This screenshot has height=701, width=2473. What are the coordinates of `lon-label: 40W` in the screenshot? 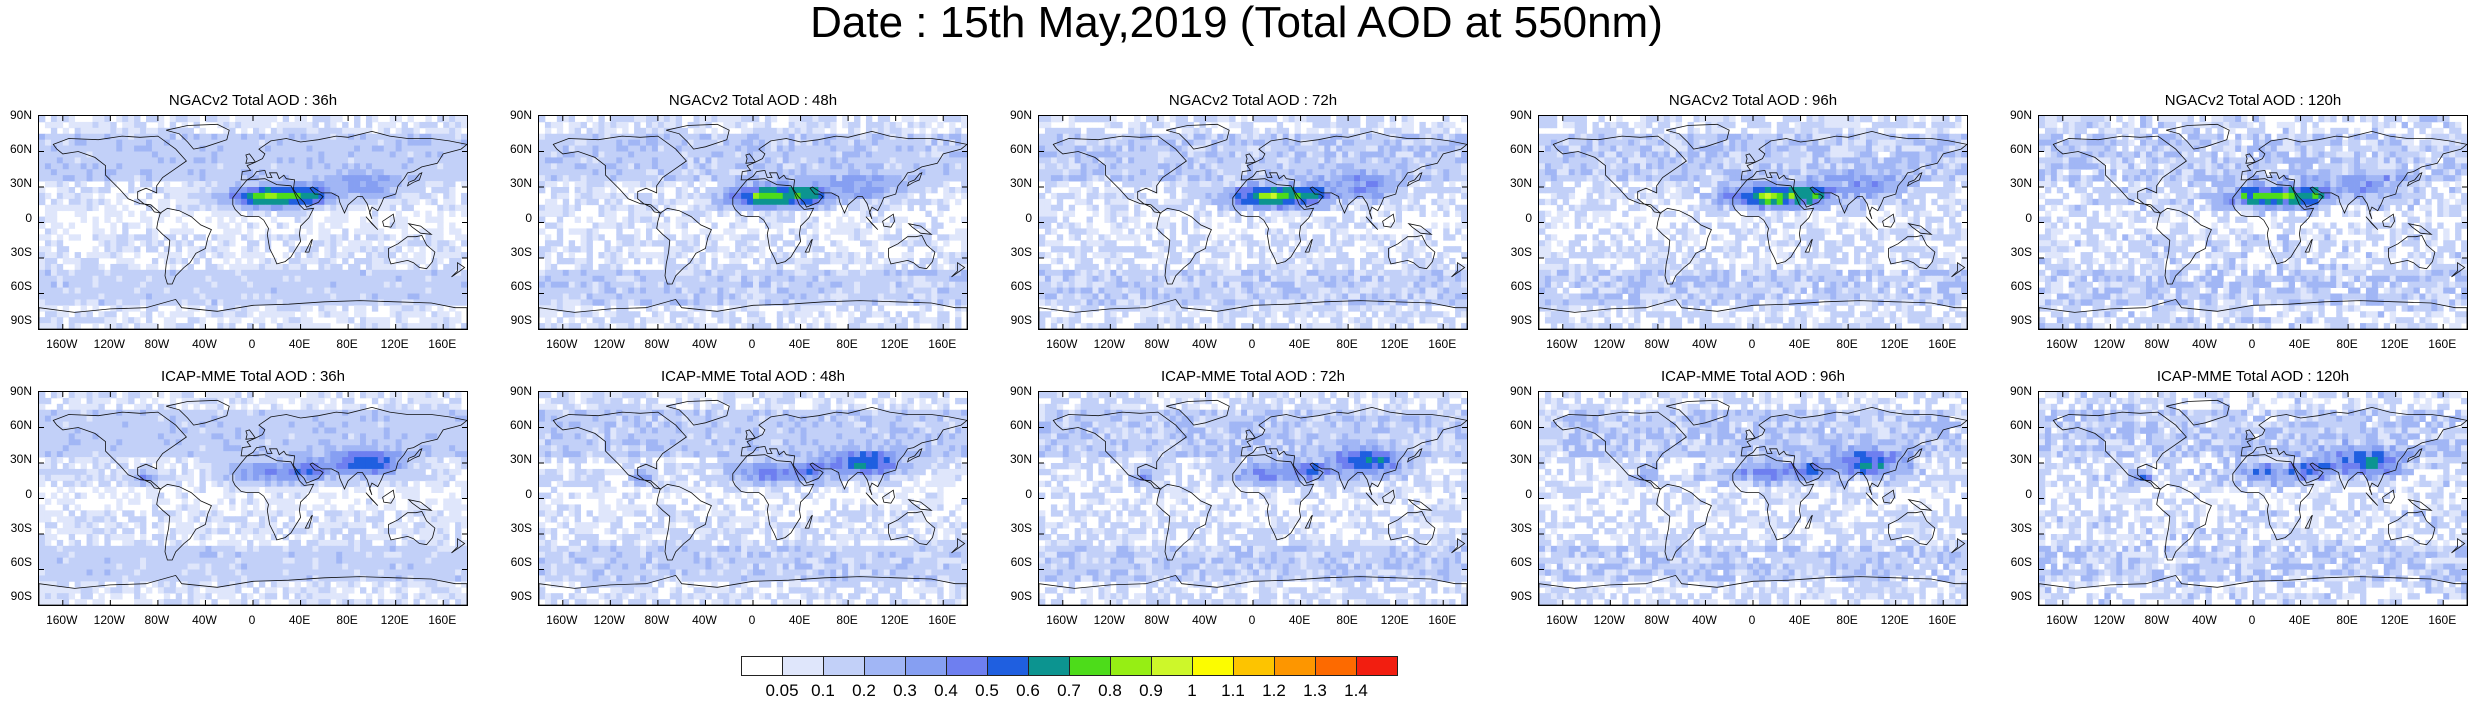 It's located at (1704, 620).